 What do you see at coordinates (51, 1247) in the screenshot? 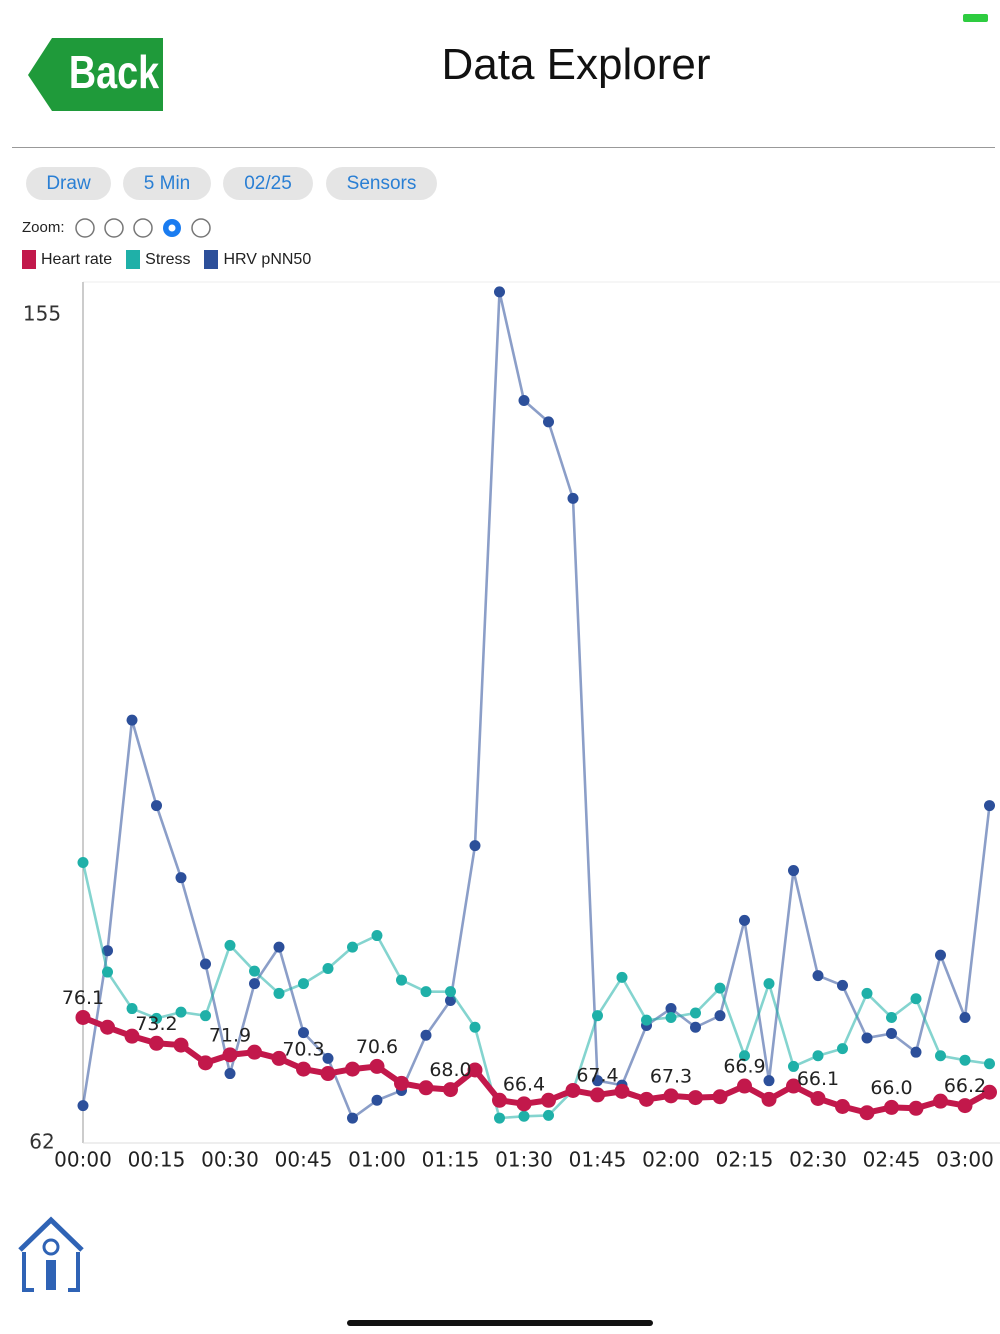
I see `info-dot` at bounding box center [51, 1247].